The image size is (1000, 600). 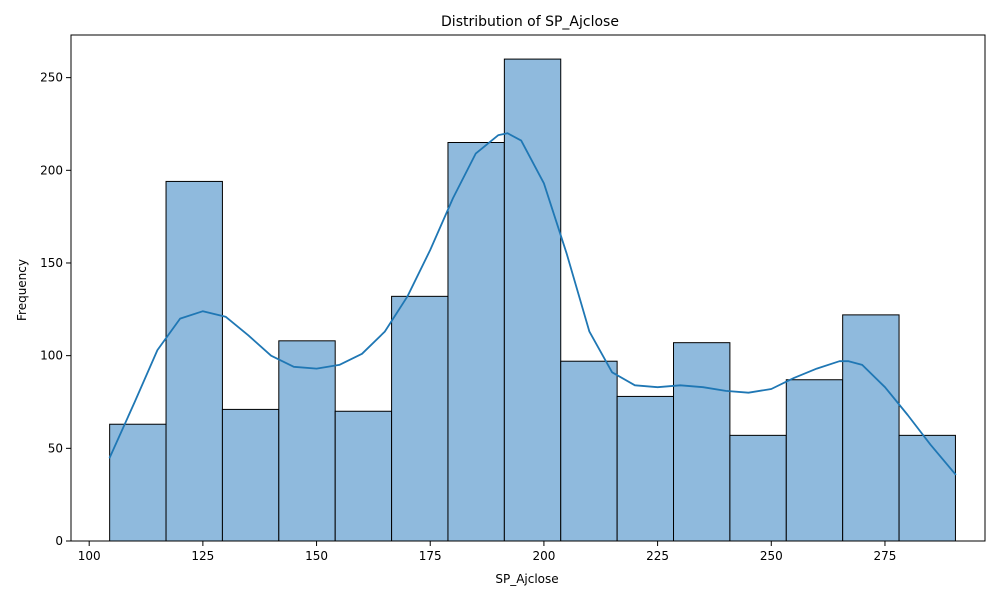 What do you see at coordinates (59, 541) in the screenshot?
I see `y-tick-label: 0` at bounding box center [59, 541].